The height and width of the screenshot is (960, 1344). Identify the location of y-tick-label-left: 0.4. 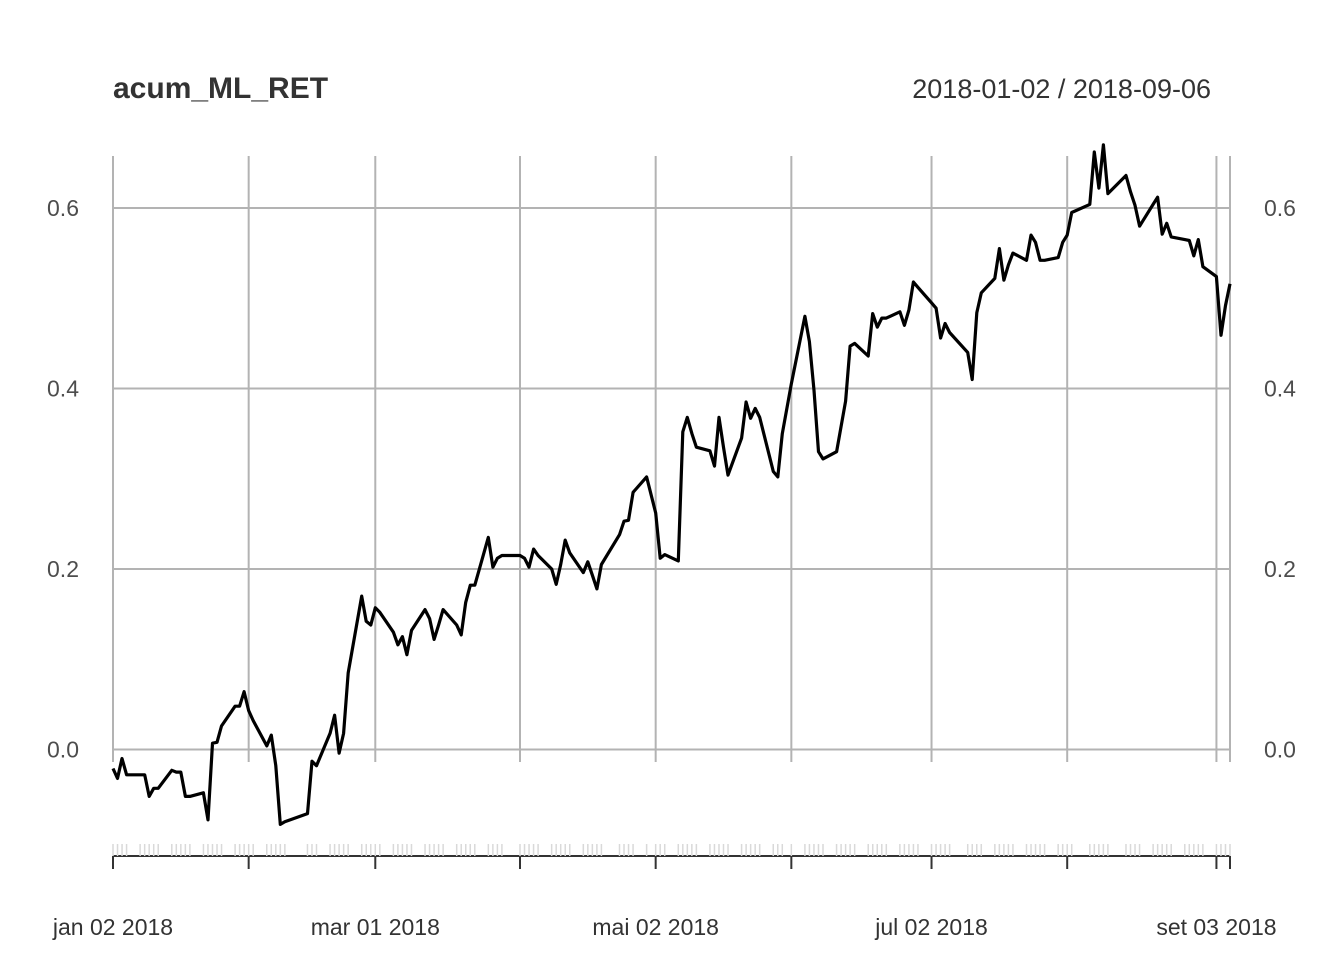
(63, 389).